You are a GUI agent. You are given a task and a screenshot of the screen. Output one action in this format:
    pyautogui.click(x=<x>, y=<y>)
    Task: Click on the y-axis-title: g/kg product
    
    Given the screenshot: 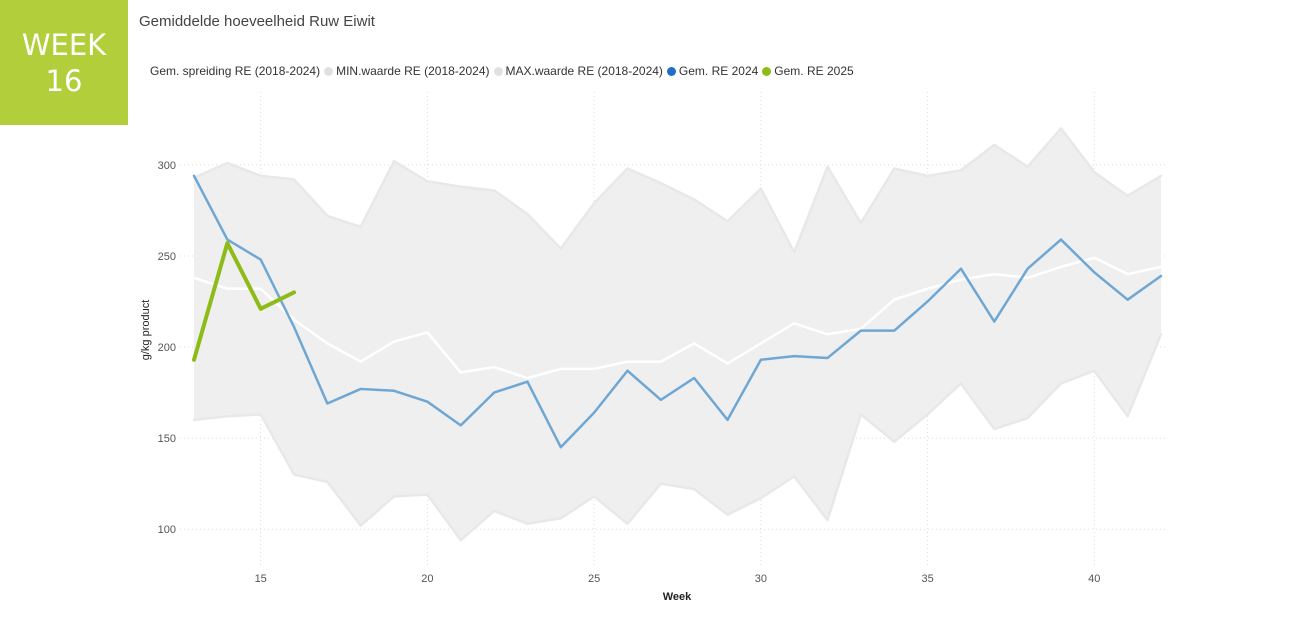 What is the action you would take?
    pyautogui.click(x=146, y=330)
    